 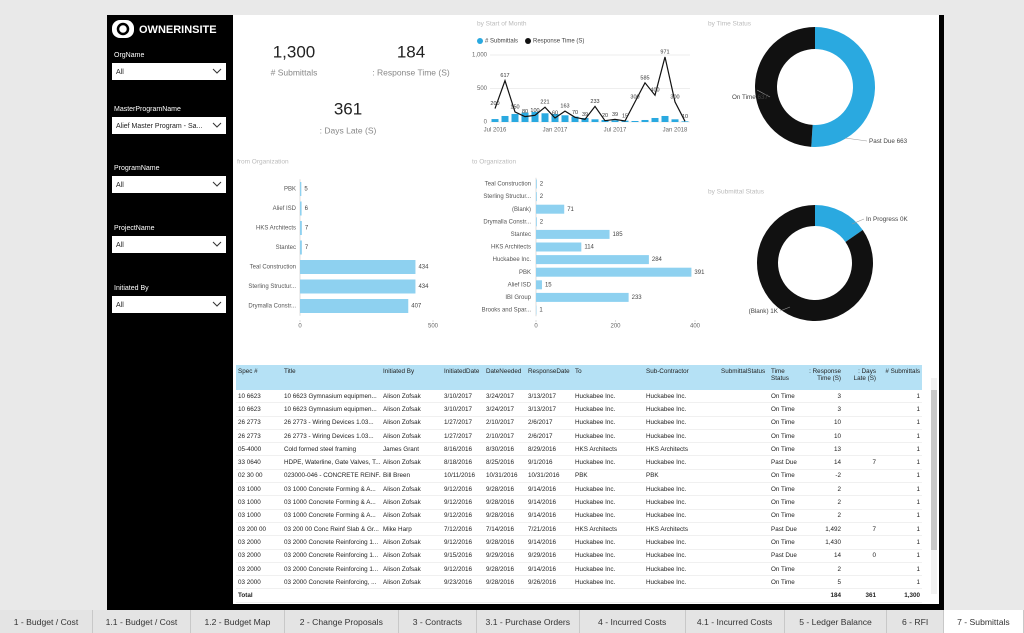 What do you see at coordinates (528, 621) in the screenshot?
I see `page-tab: 3.1 - Purchase Orders` at bounding box center [528, 621].